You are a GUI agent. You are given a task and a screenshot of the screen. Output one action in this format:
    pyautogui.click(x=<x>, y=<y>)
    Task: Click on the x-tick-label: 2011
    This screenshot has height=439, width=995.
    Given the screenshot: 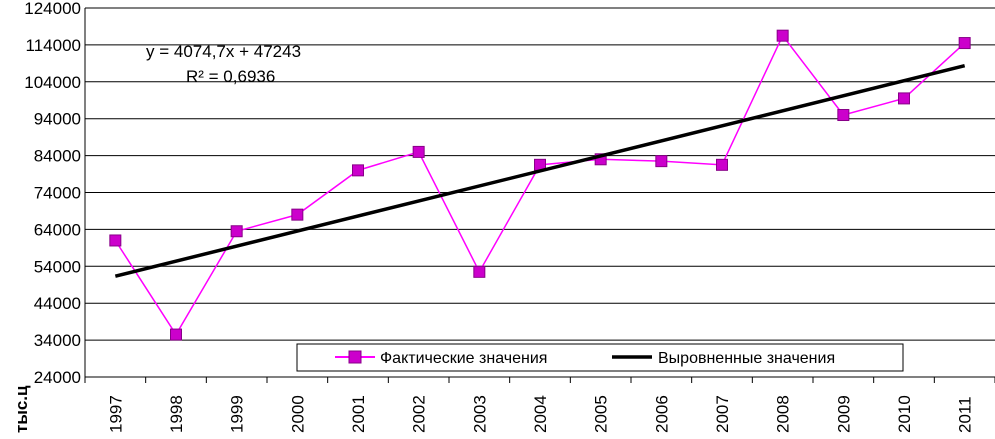 What is the action you would take?
    pyautogui.click(x=965, y=414)
    